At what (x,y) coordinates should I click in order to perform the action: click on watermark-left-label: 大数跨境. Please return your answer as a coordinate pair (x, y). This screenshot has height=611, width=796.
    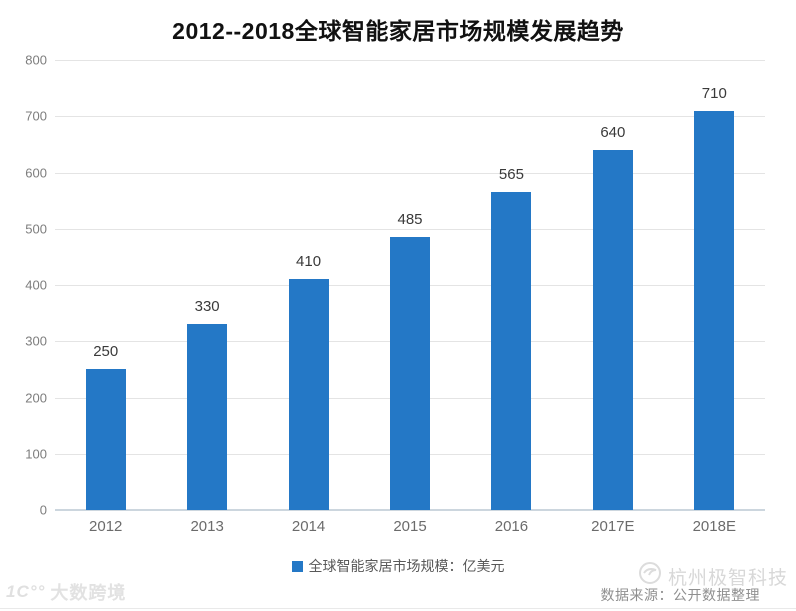
    Looking at the image, I should click on (88, 593).